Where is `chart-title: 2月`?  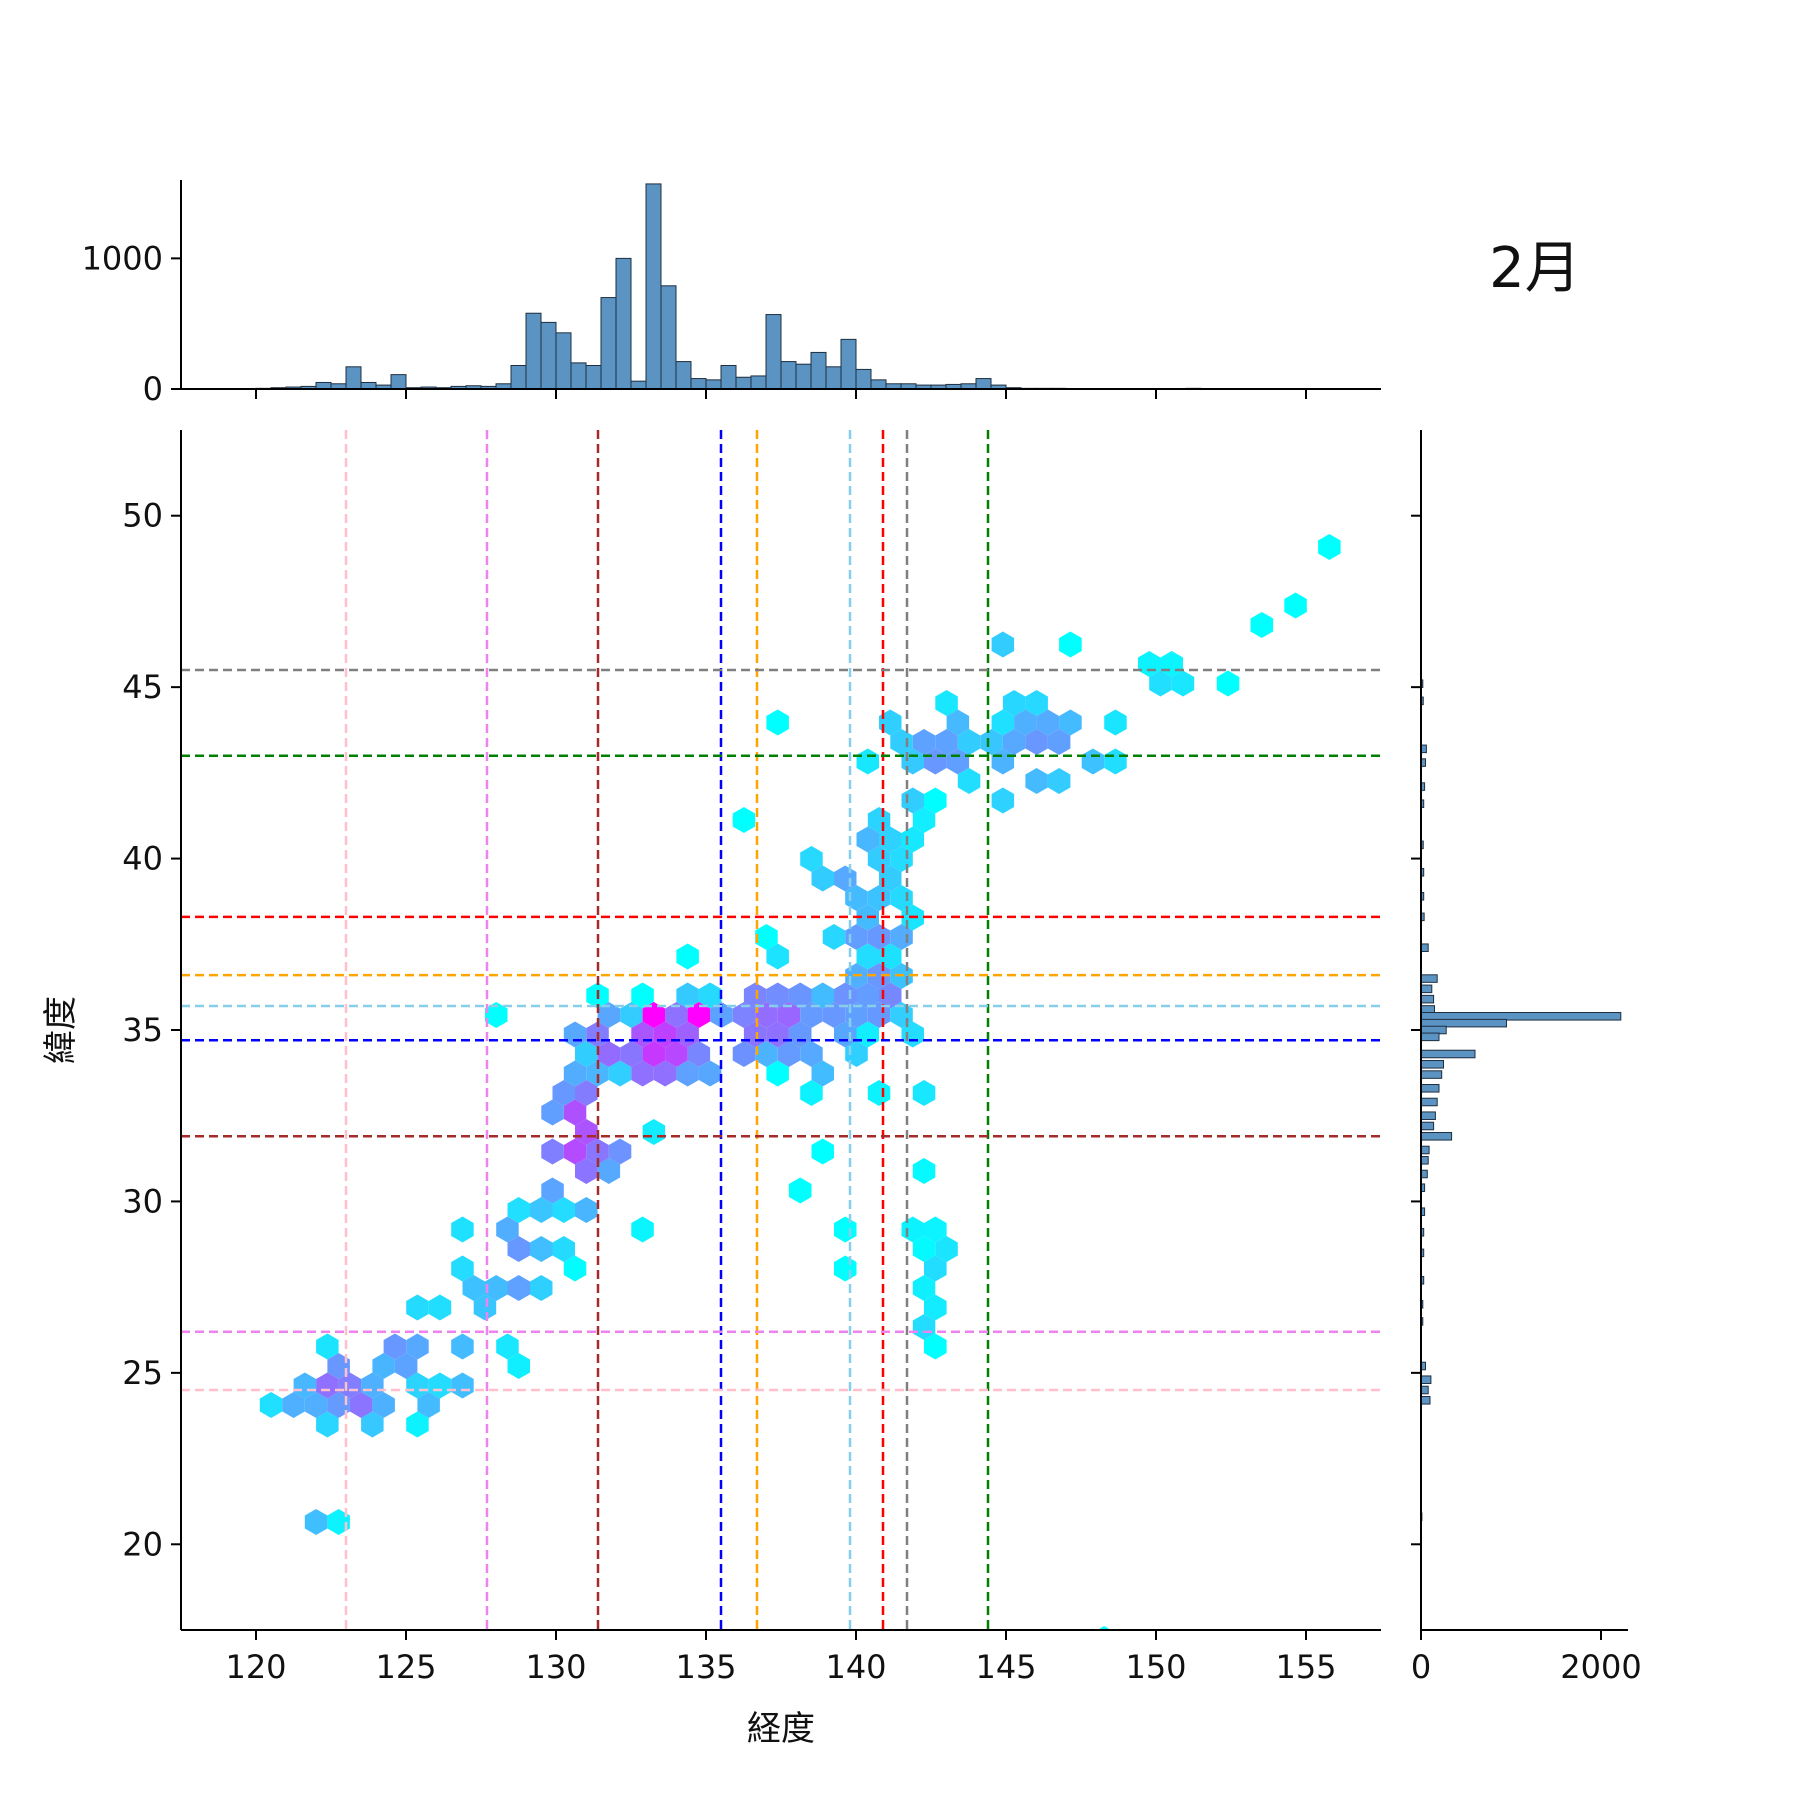 chart-title: 2月 is located at coordinates (1535, 268).